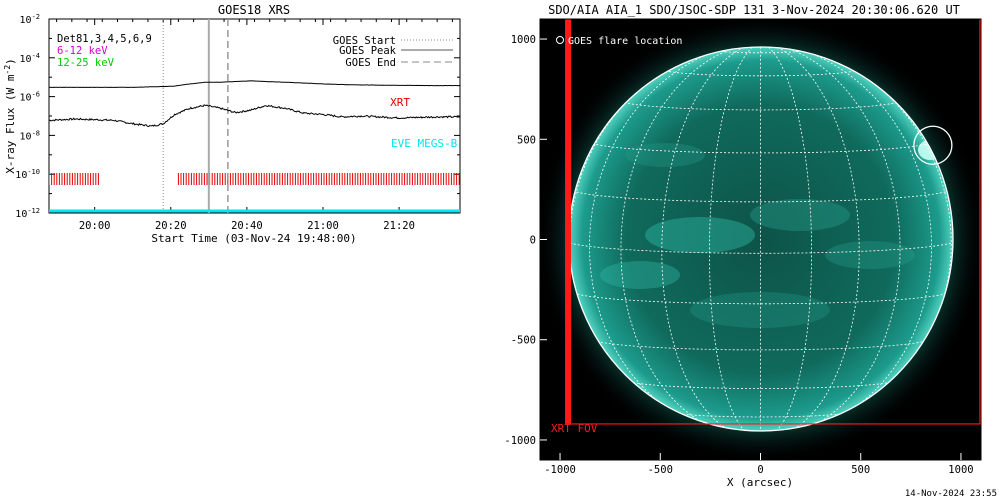 This screenshot has width=1000, height=500. I want to click on legend-goes-end: GOES End, so click(370, 63).